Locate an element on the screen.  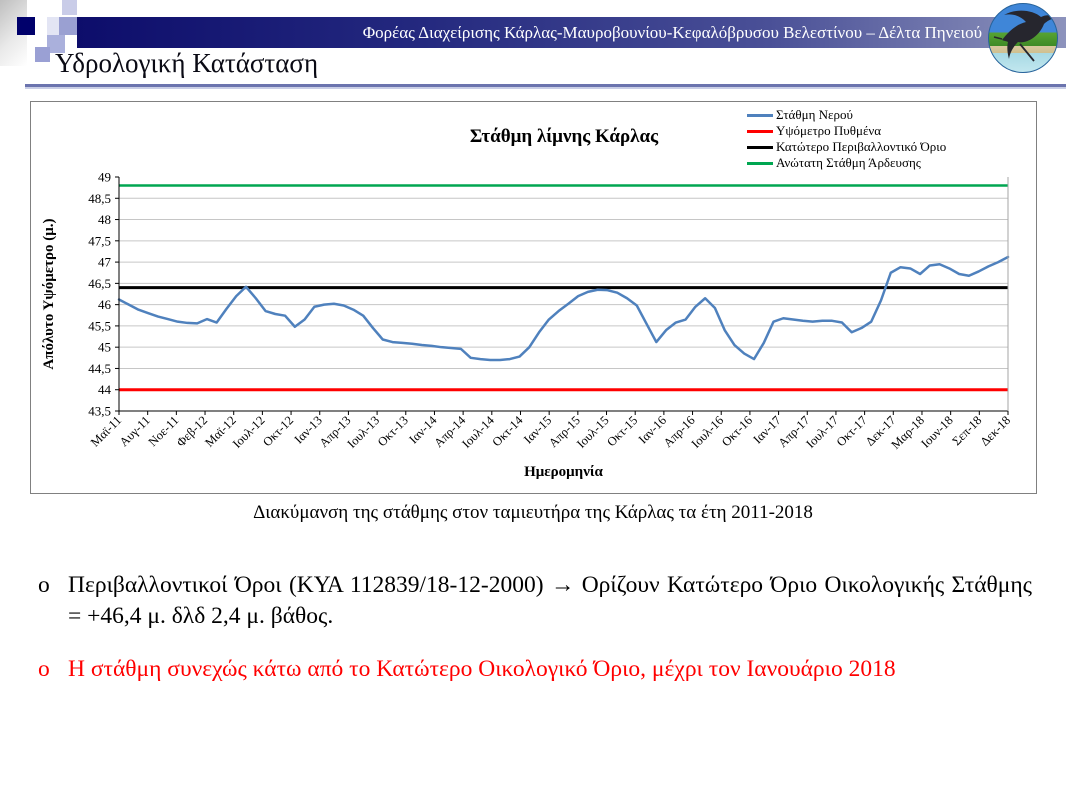
x-tick-label: Ιουλ-16 is located at coordinates (708, 432).